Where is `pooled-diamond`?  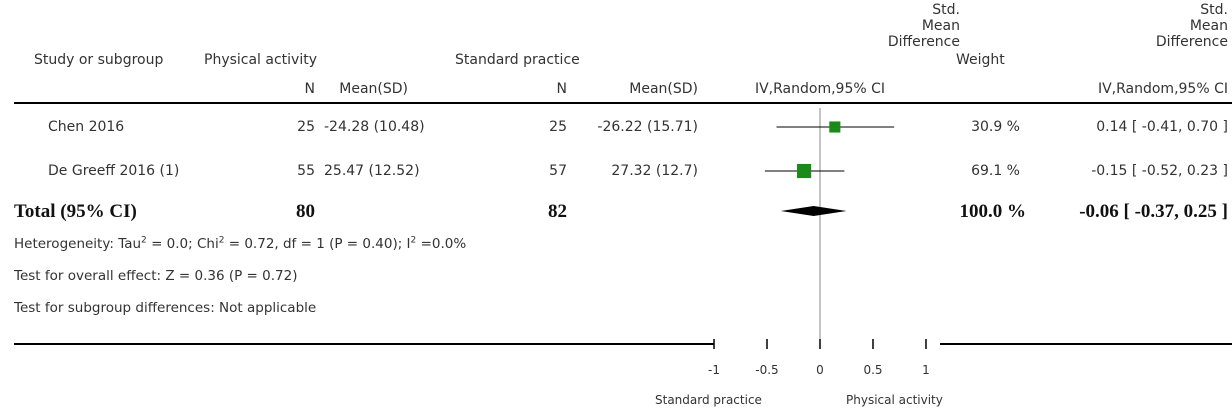 pooled-diamond is located at coordinates (813, 211).